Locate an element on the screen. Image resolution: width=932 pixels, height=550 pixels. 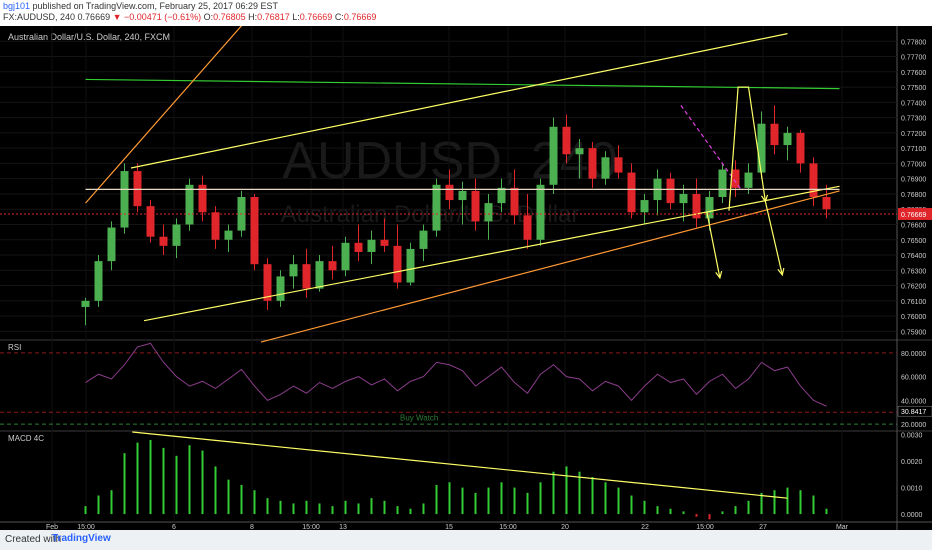
chart-title: Australian Dollar/U.S. Dollar, 240, FXCM is located at coordinates (89, 37).